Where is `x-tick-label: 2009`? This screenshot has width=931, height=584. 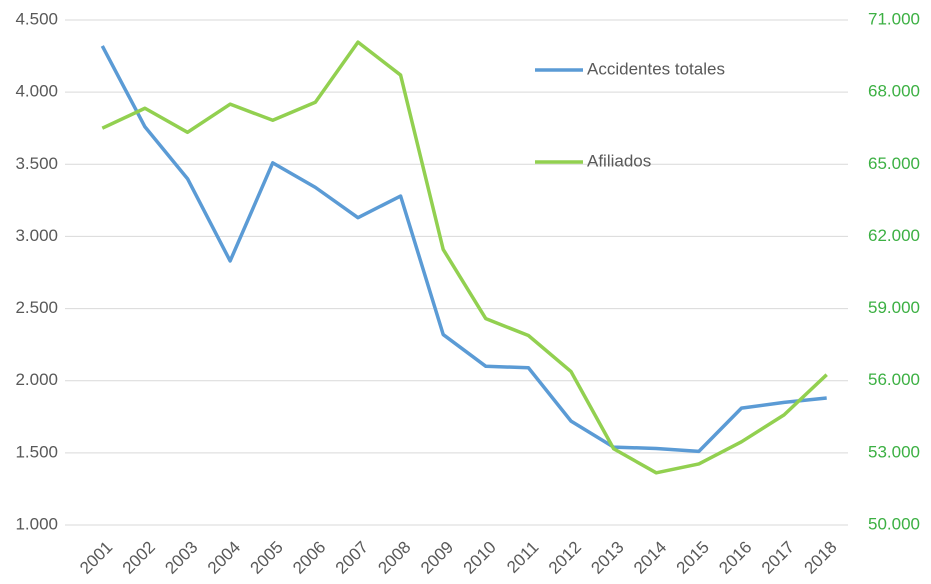 x-tick-label: 2009 is located at coordinates (437, 558).